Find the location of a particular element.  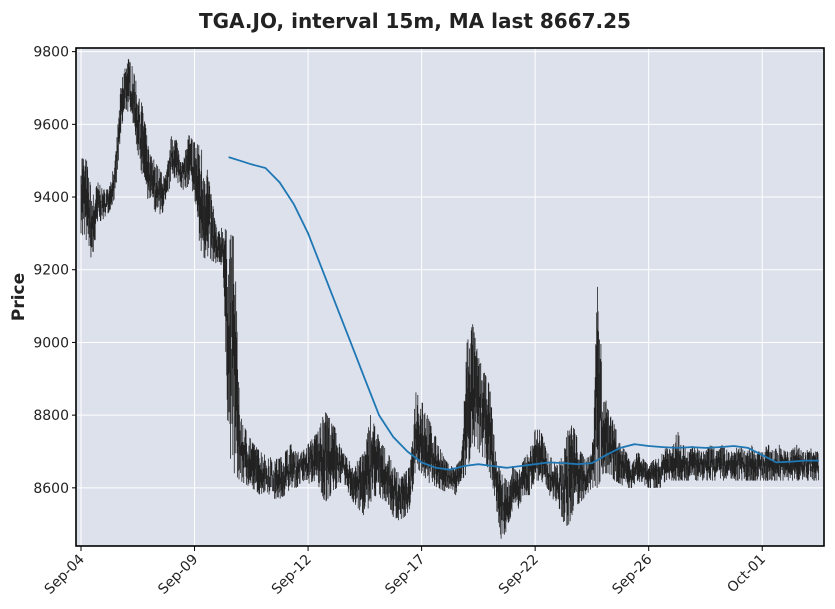

y-tick-label: 8800 is located at coordinates (51, 416).